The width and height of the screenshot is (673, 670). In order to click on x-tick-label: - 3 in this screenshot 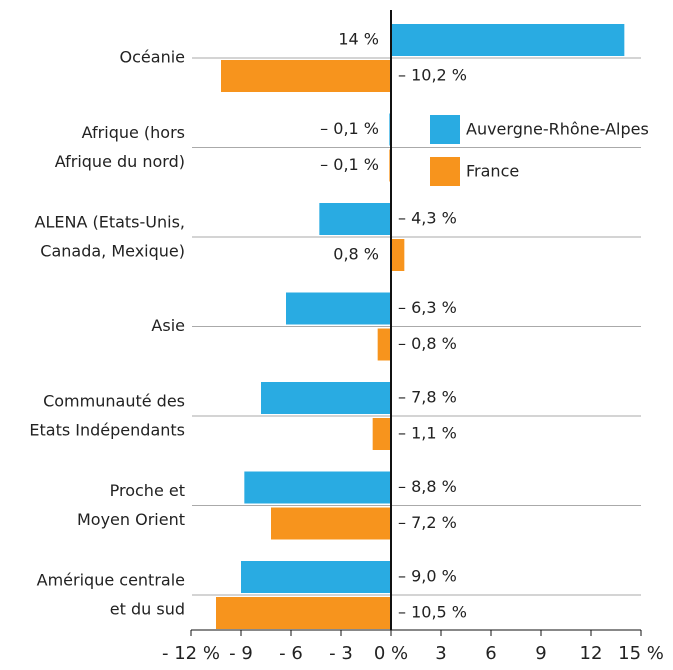, I will do `click(341, 653)`.